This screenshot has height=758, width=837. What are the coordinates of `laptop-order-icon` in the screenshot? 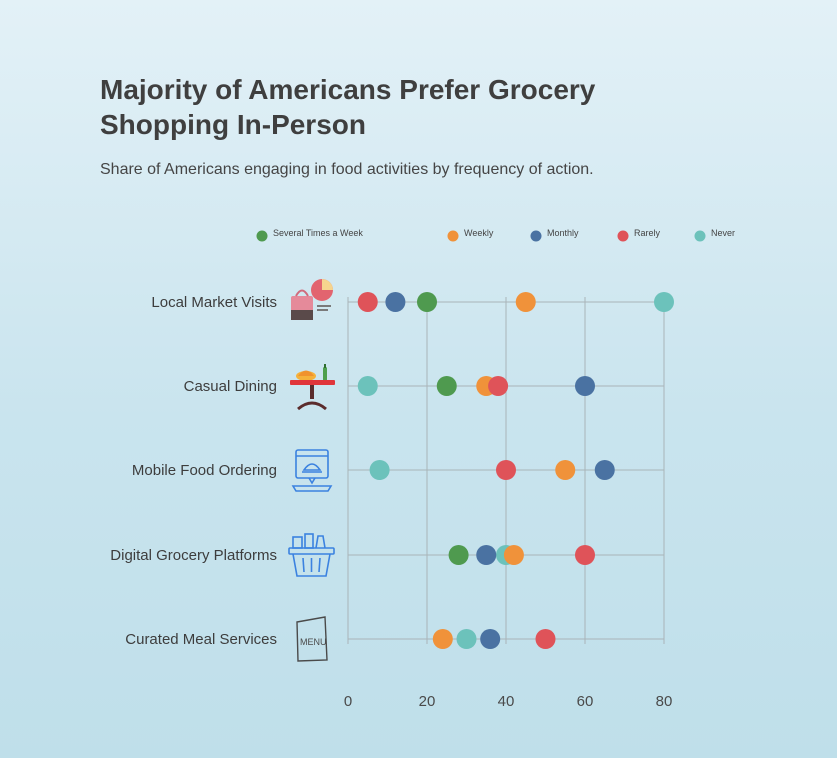 It's located at (312, 470).